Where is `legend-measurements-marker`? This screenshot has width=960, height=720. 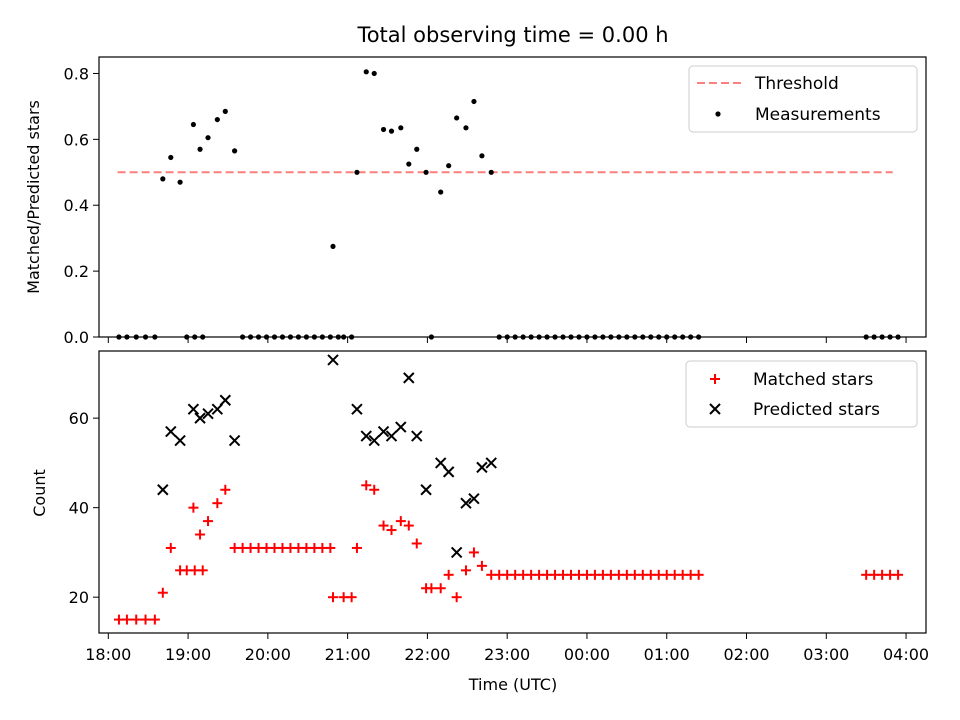
legend-measurements-marker is located at coordinates (718, 114).